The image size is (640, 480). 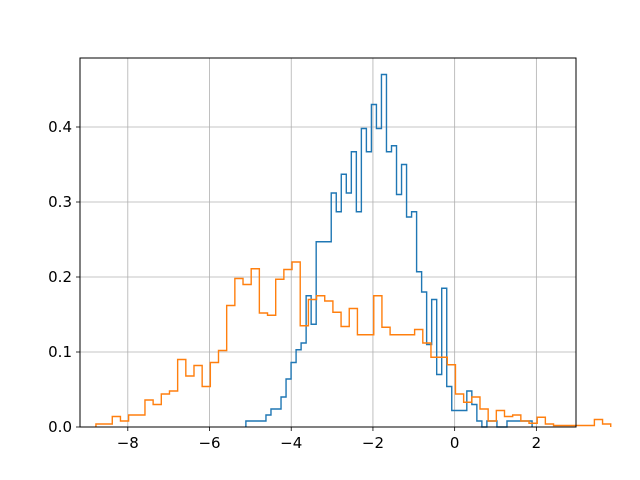 What do you see at coordinates (291, 443) in the screenshot?
I see `x-tick-label: −4` at bounding box center [291, 443].